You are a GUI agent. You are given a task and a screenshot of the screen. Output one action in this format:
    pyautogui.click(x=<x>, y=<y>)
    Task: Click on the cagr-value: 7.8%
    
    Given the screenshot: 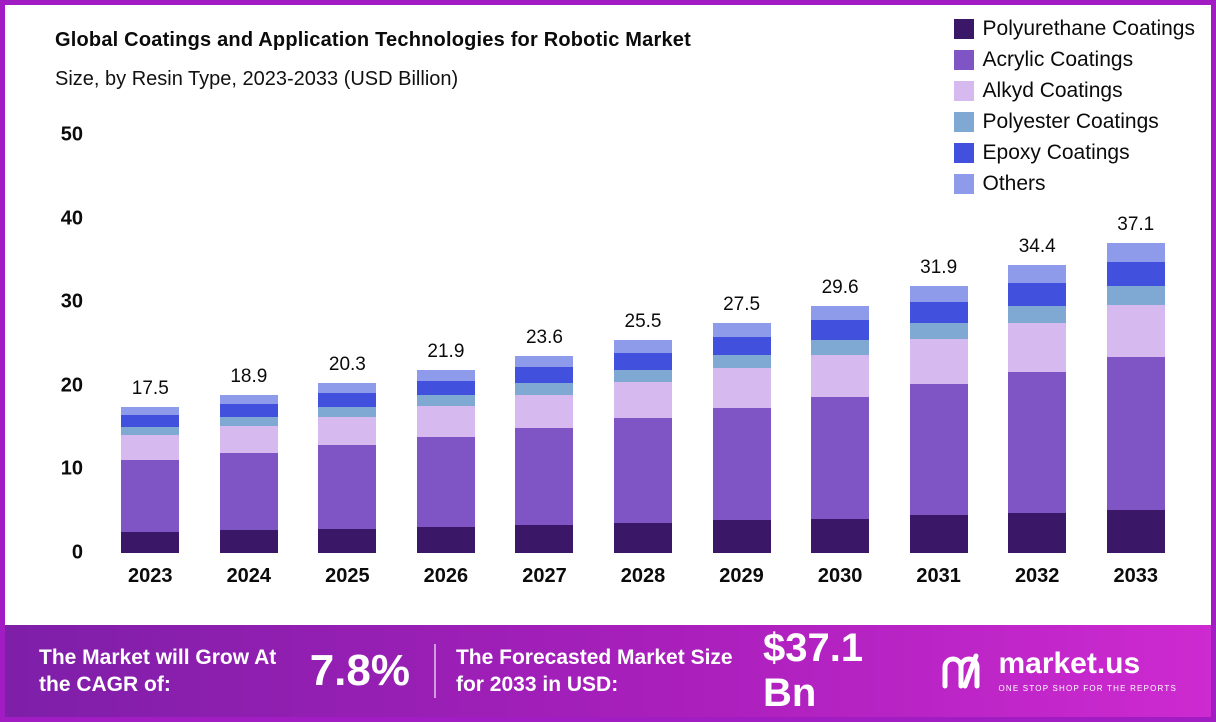 What is the action you would take?
    pyautogui.click(x=359, y=670)
    